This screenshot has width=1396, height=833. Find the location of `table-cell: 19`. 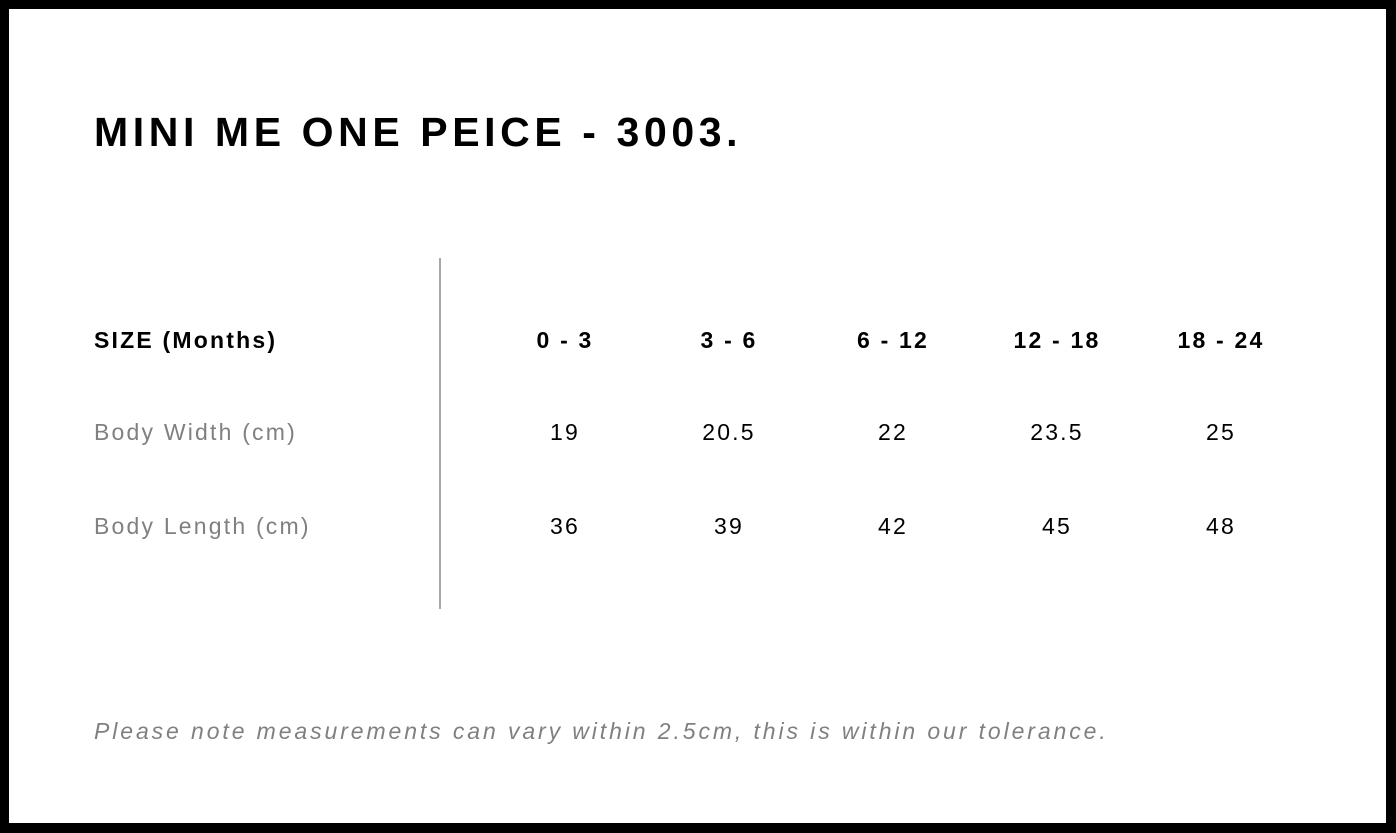

table-cell: 19 is located at coordinates (565, 432).